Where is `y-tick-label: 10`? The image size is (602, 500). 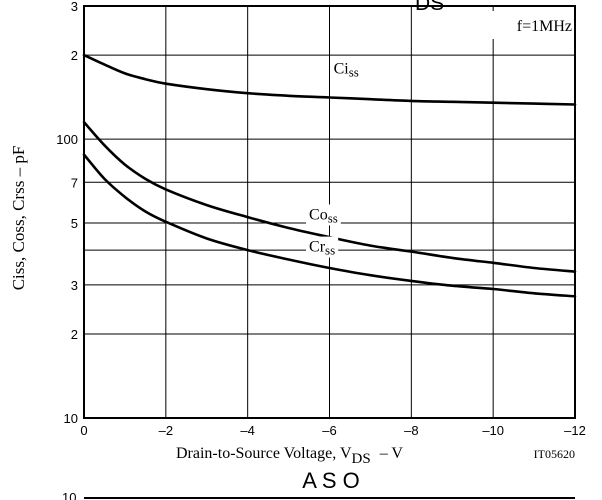 y-tick-label: 10 is located at coordinates (71, 418).